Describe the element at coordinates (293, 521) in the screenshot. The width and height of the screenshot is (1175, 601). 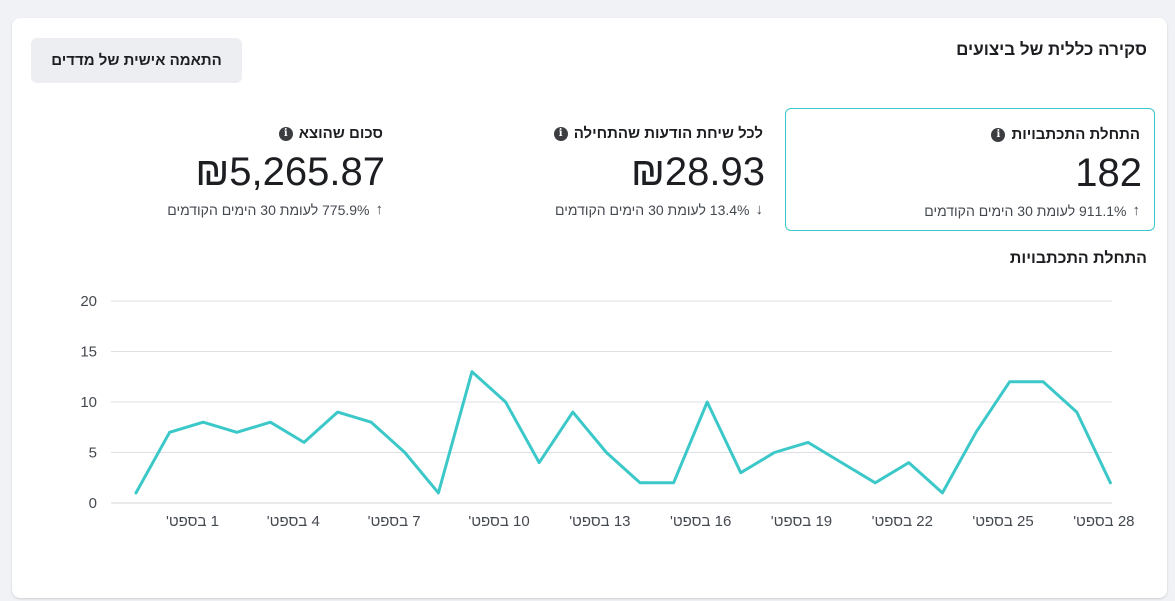
I see `x-tick-label: 4 בספט'` at that location.